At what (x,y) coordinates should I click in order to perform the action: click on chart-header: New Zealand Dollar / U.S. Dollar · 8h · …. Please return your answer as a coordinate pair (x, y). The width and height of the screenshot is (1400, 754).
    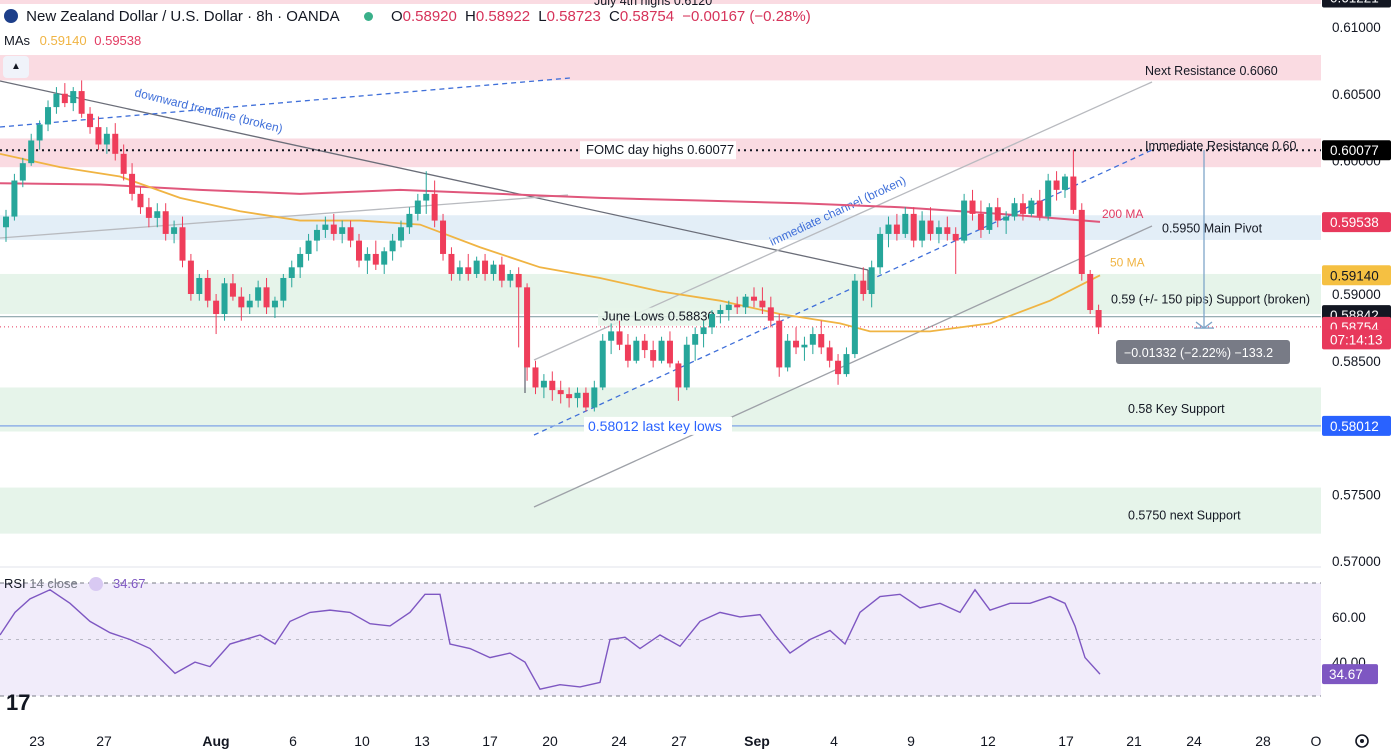
    Looking at the image, I should click on (409, 16).